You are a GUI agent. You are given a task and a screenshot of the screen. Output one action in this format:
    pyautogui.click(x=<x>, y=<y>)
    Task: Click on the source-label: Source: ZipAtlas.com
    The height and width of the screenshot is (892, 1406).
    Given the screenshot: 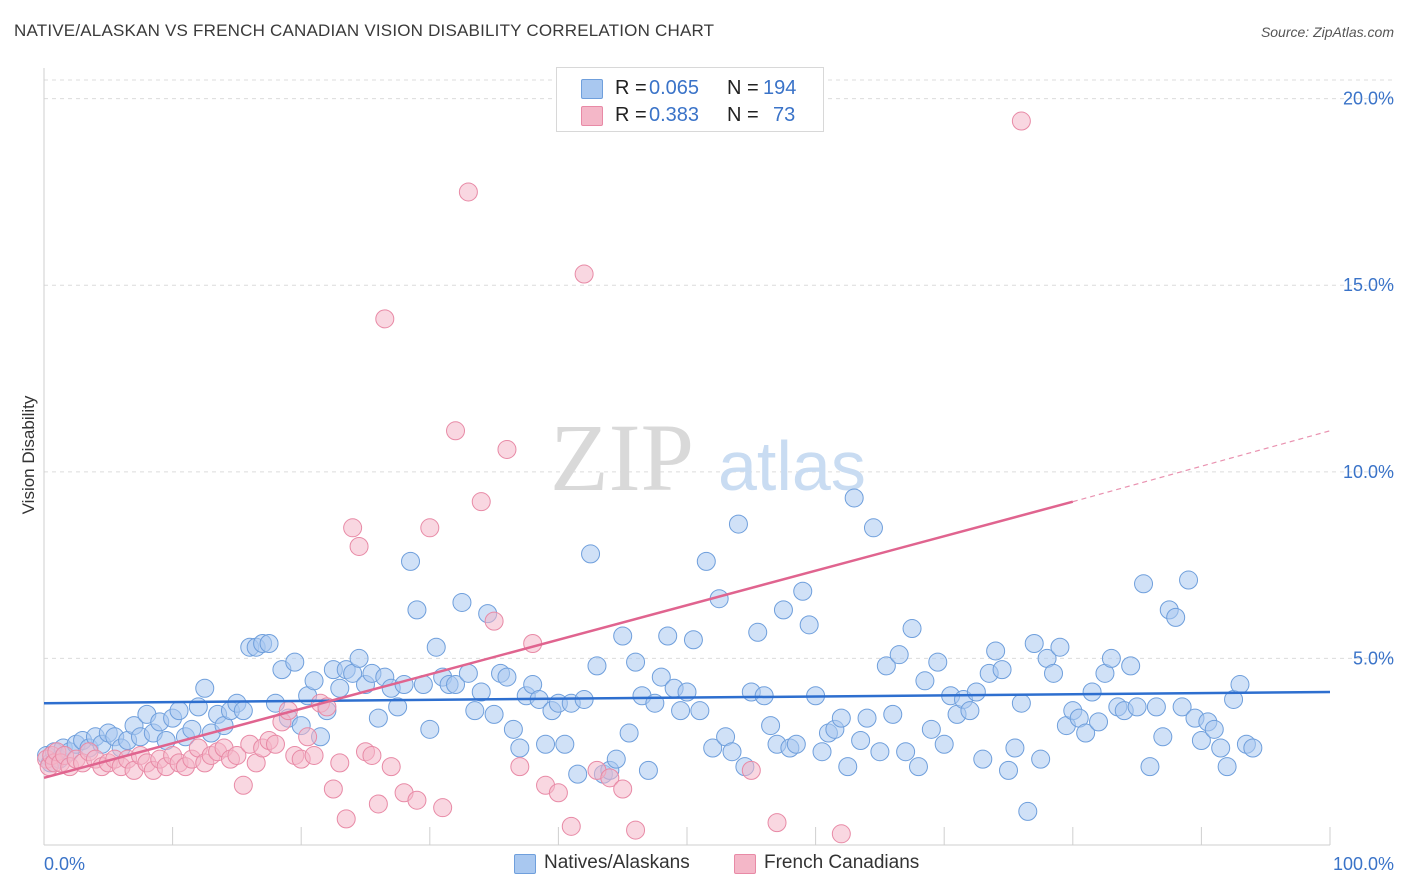 What is the action you would take?
    pyautogui.click(x=1327, y=32)
    